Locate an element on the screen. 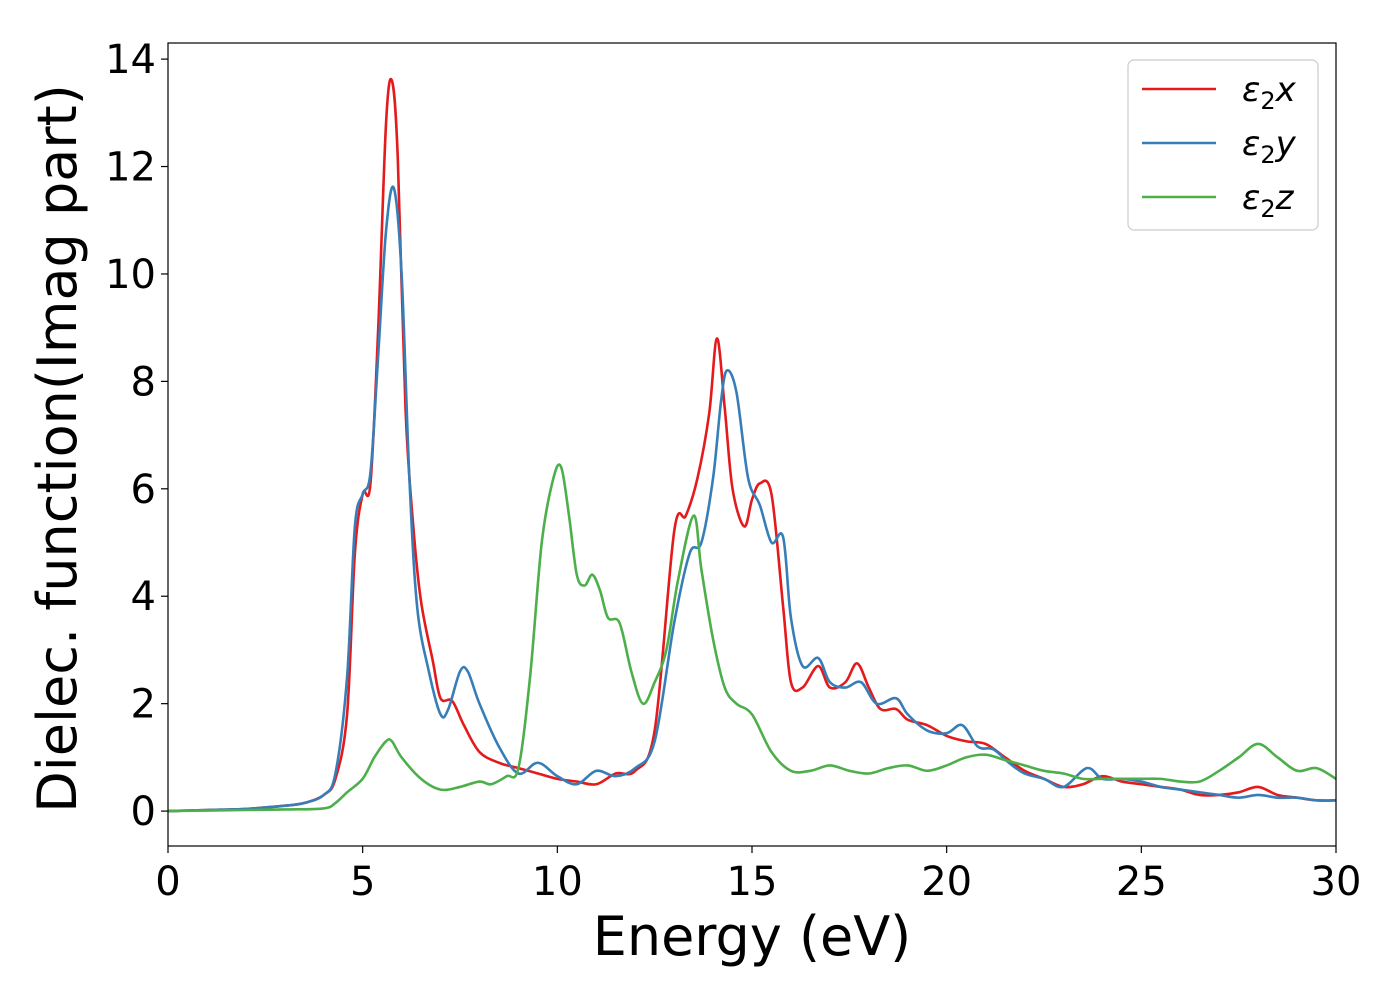 The width and height of the screenshot is (1400, 1000). x-axis: 0 5 10 15 20 25 30 is located at coordinates (758, 875).